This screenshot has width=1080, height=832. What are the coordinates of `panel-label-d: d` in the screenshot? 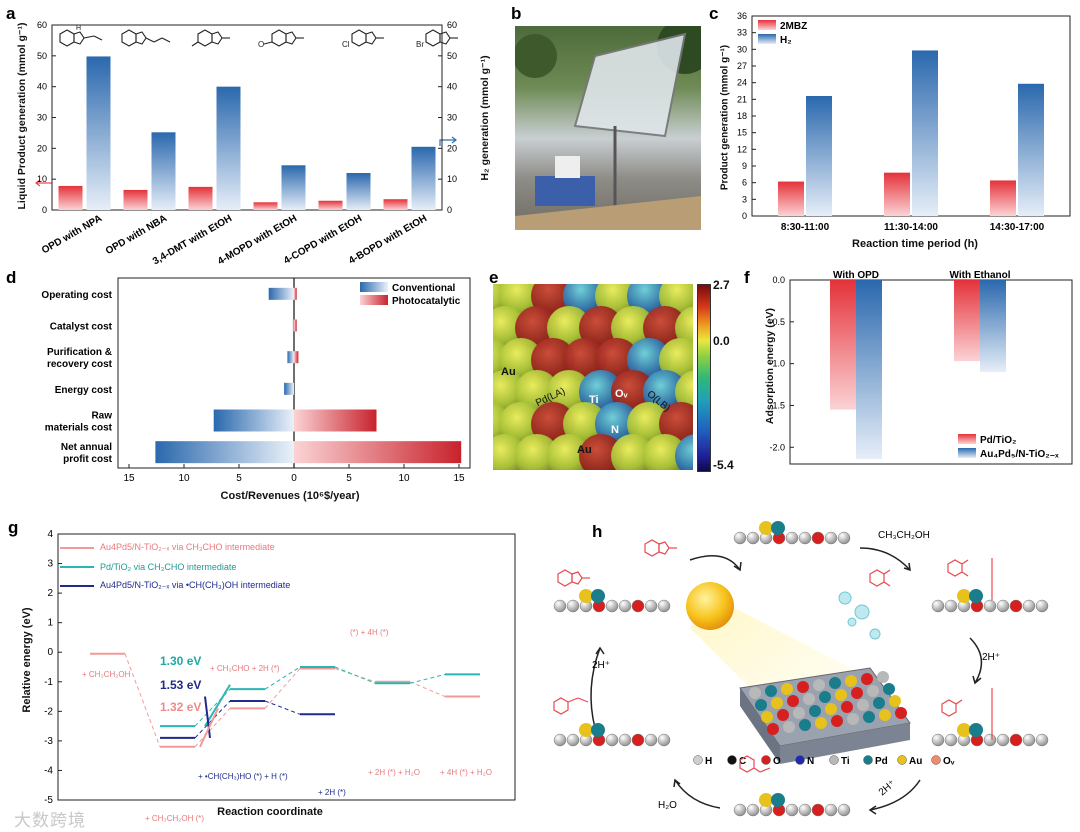 It's located at (11, 277).